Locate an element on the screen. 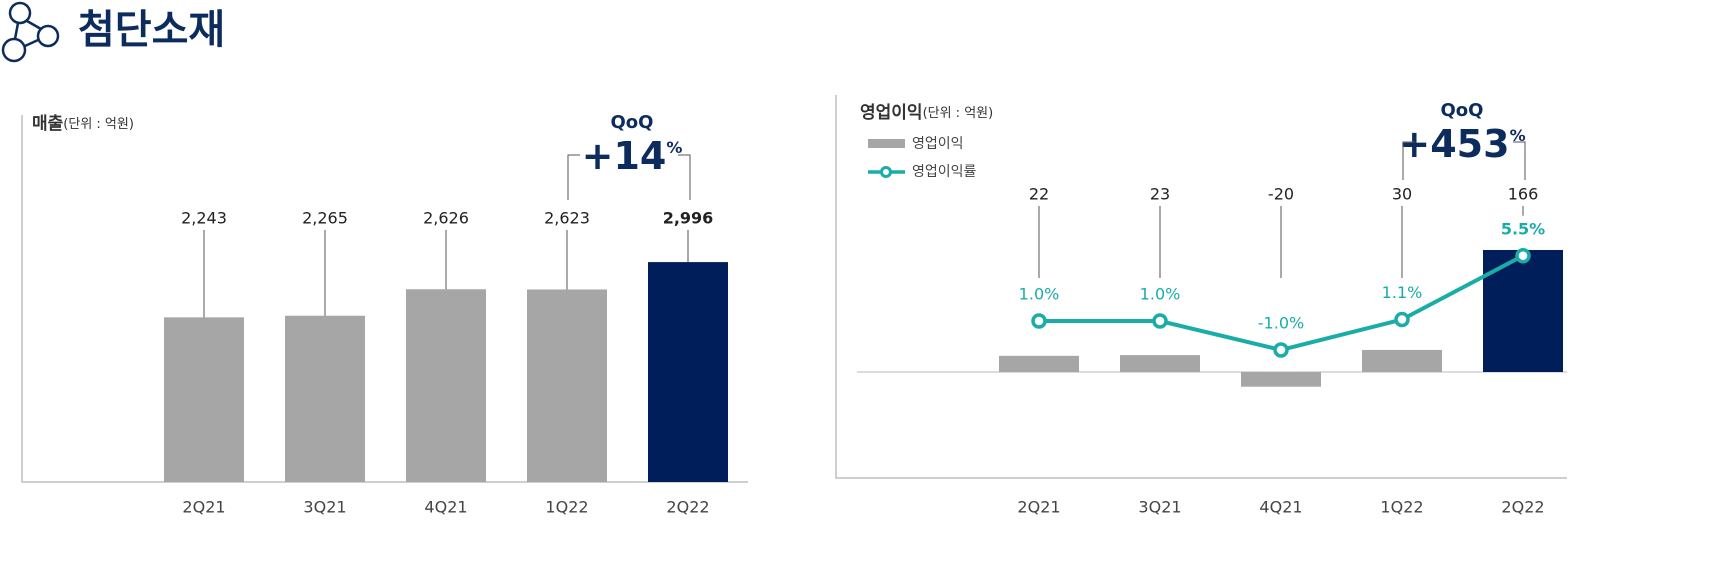 This screenshot has height=566, width=1721. qoq-value: +453% is located at coordinates (1461, 144).